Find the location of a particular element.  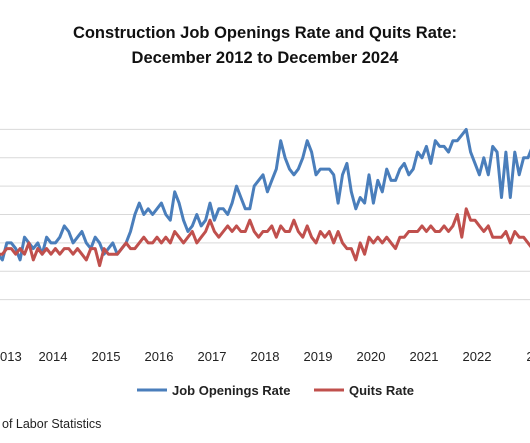

source-note: of Labor Statistics is located at coordinates (51, 424).